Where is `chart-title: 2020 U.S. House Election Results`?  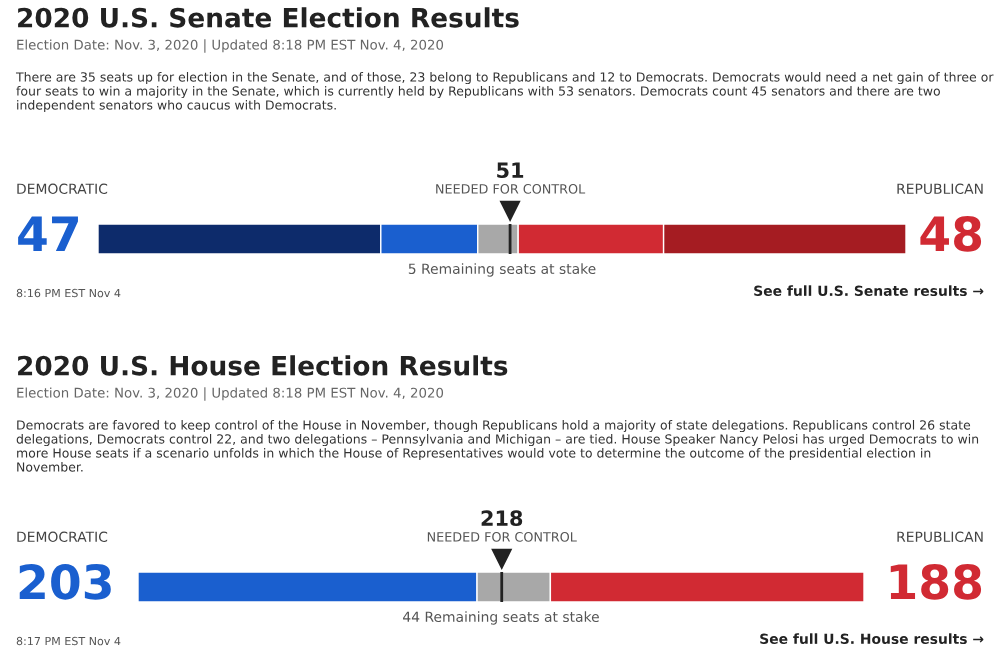
chart-title: 2020 U.S. House Election Results is located at coordinates (263, 365).